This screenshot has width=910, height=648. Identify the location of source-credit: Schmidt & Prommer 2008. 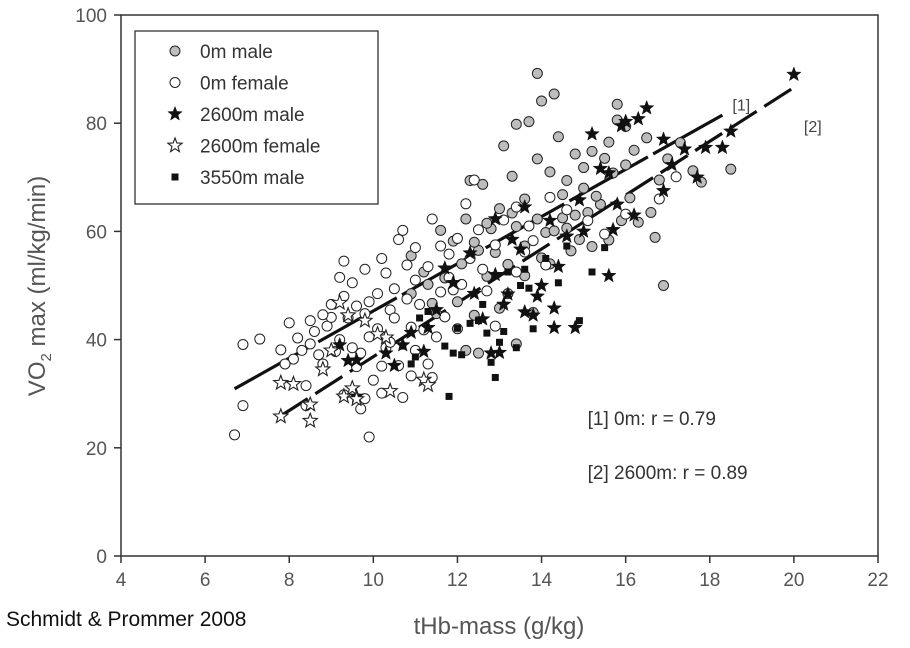
(126, 619).